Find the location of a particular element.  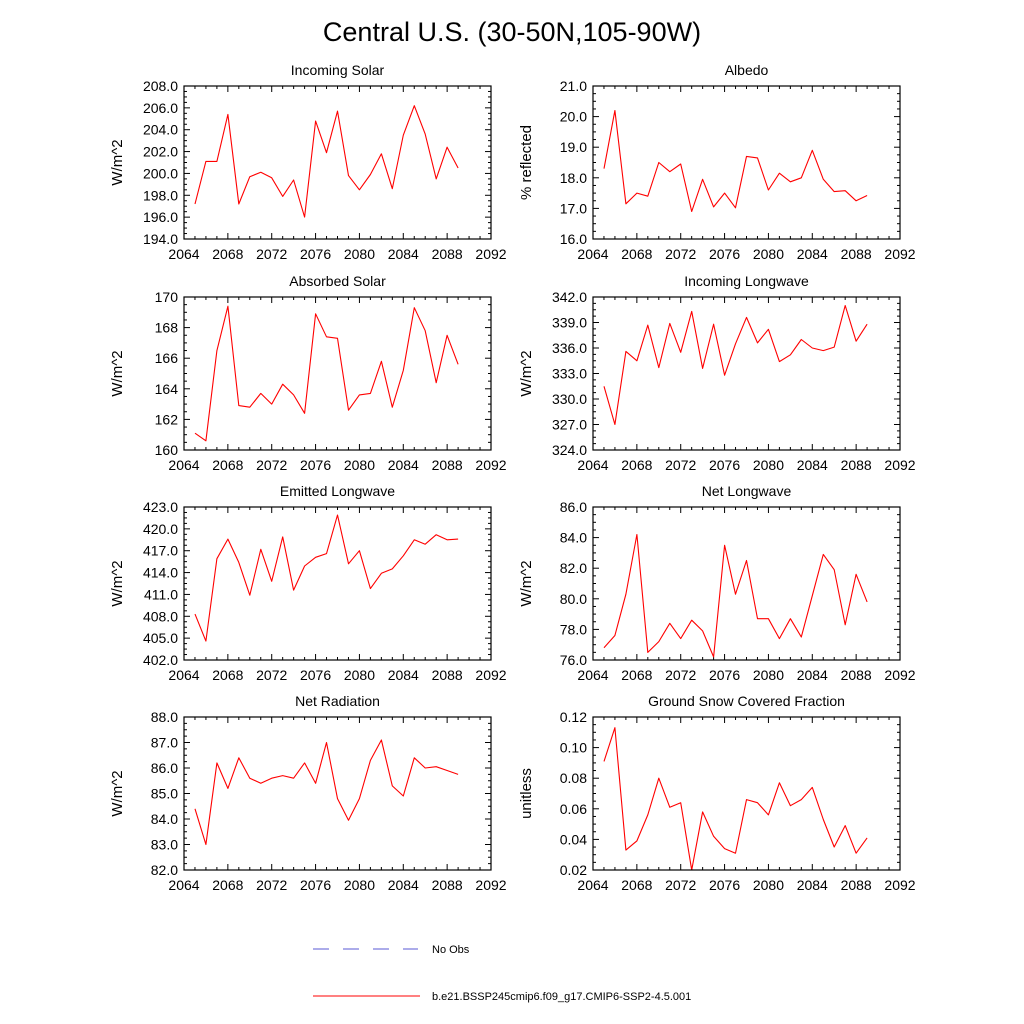

y-tick-label: 206.0 is located at coordinates (160, 108).